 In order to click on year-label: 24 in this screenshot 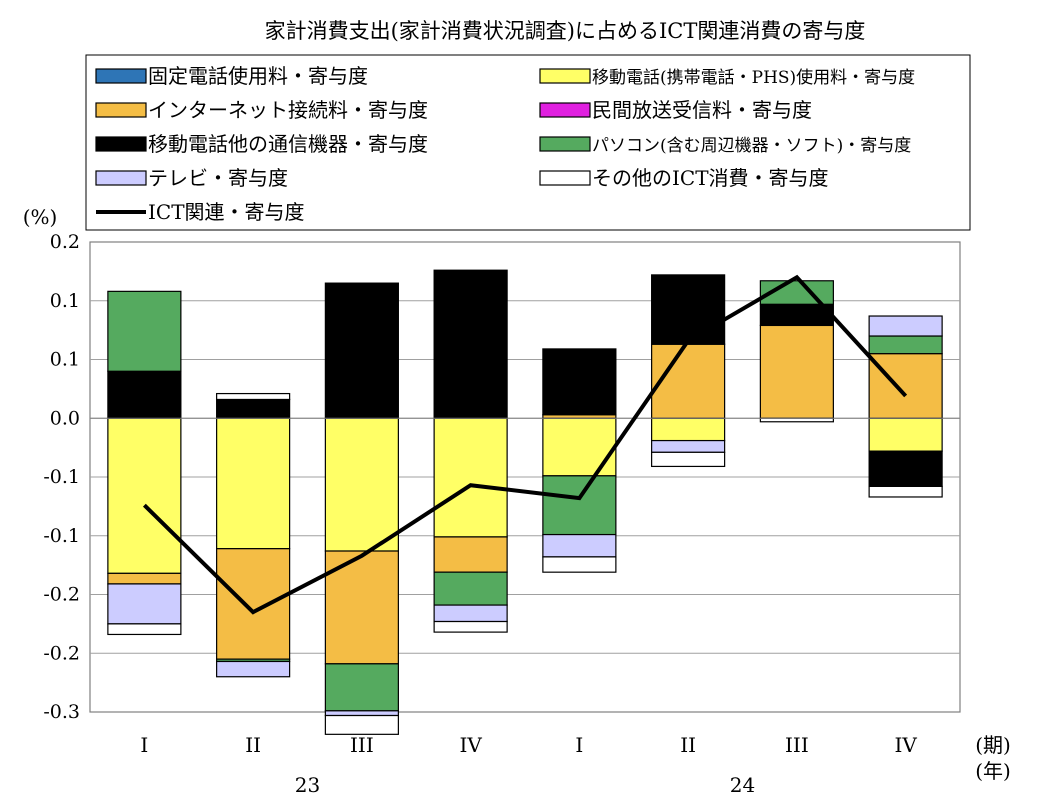, I will do `click(742, 785)`.